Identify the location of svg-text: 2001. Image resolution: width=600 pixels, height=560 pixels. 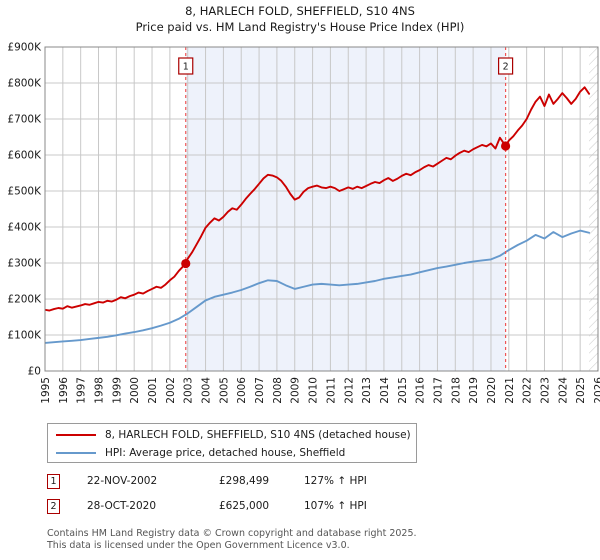
(153, 390).